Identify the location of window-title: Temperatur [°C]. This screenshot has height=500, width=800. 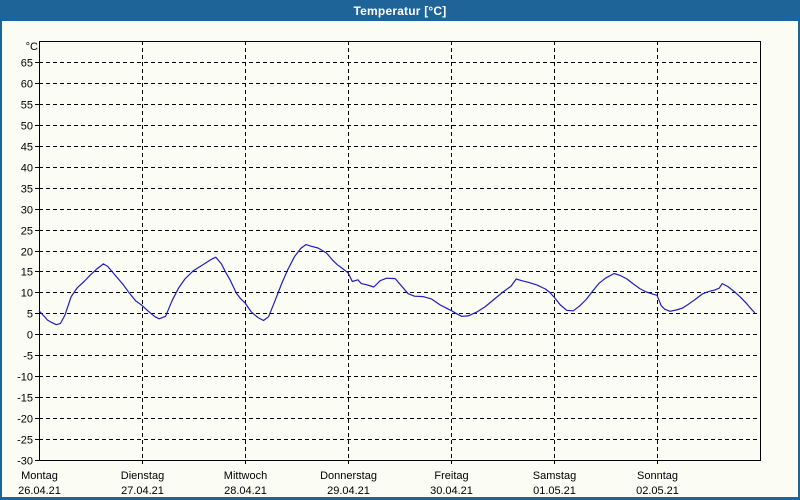
(400, 11).